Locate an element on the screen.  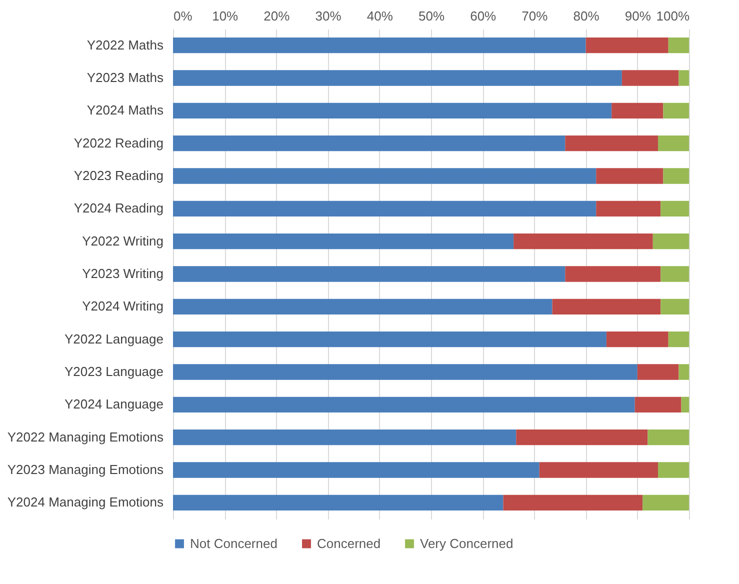
x-tick-label: 0% is located at coordinates (183, 16).